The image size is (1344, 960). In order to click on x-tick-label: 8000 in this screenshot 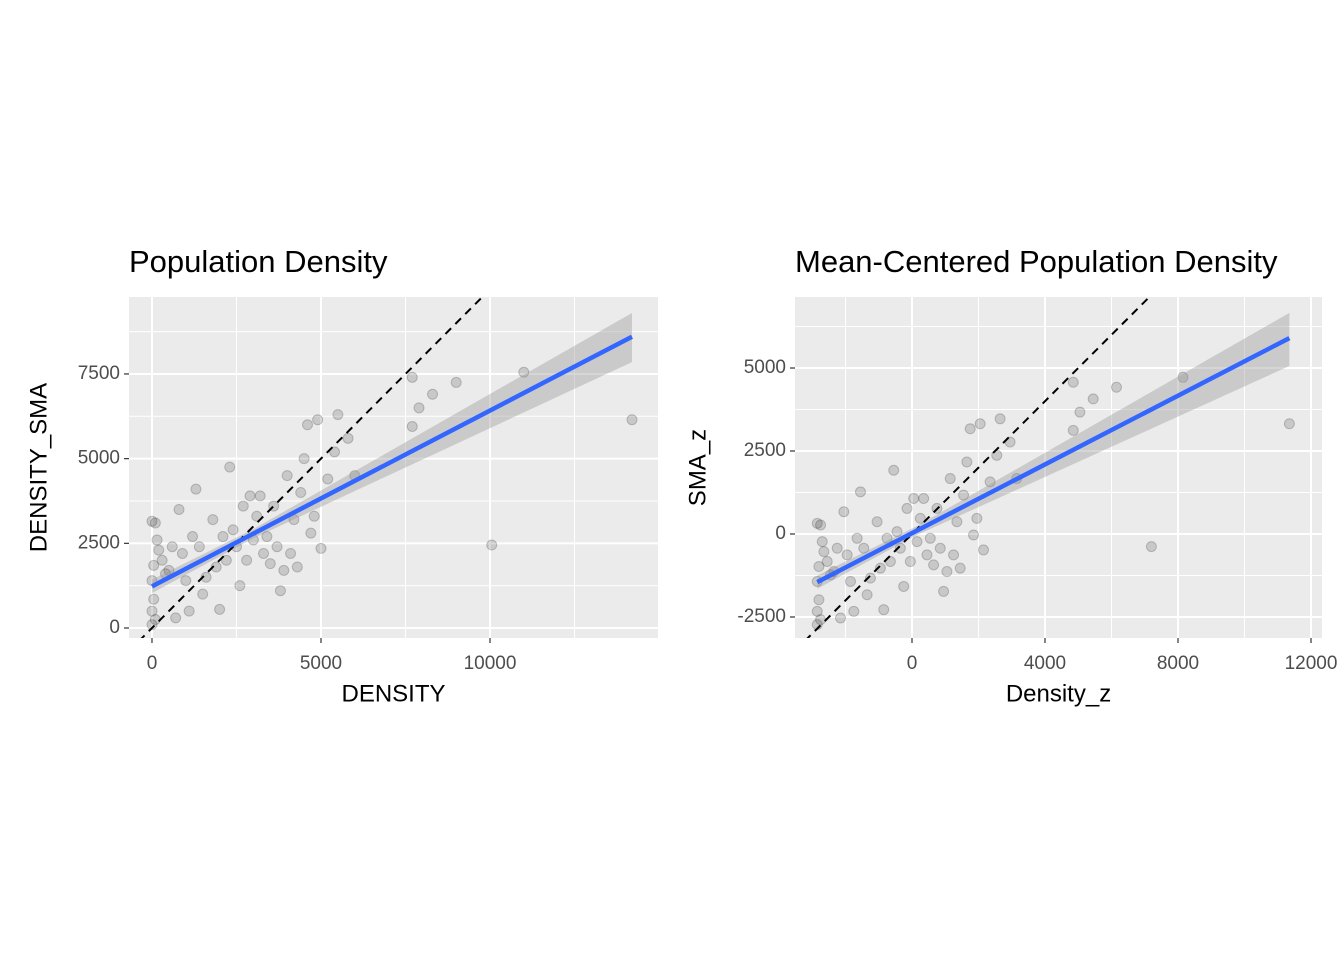, I will do `click(1178, 663)`.